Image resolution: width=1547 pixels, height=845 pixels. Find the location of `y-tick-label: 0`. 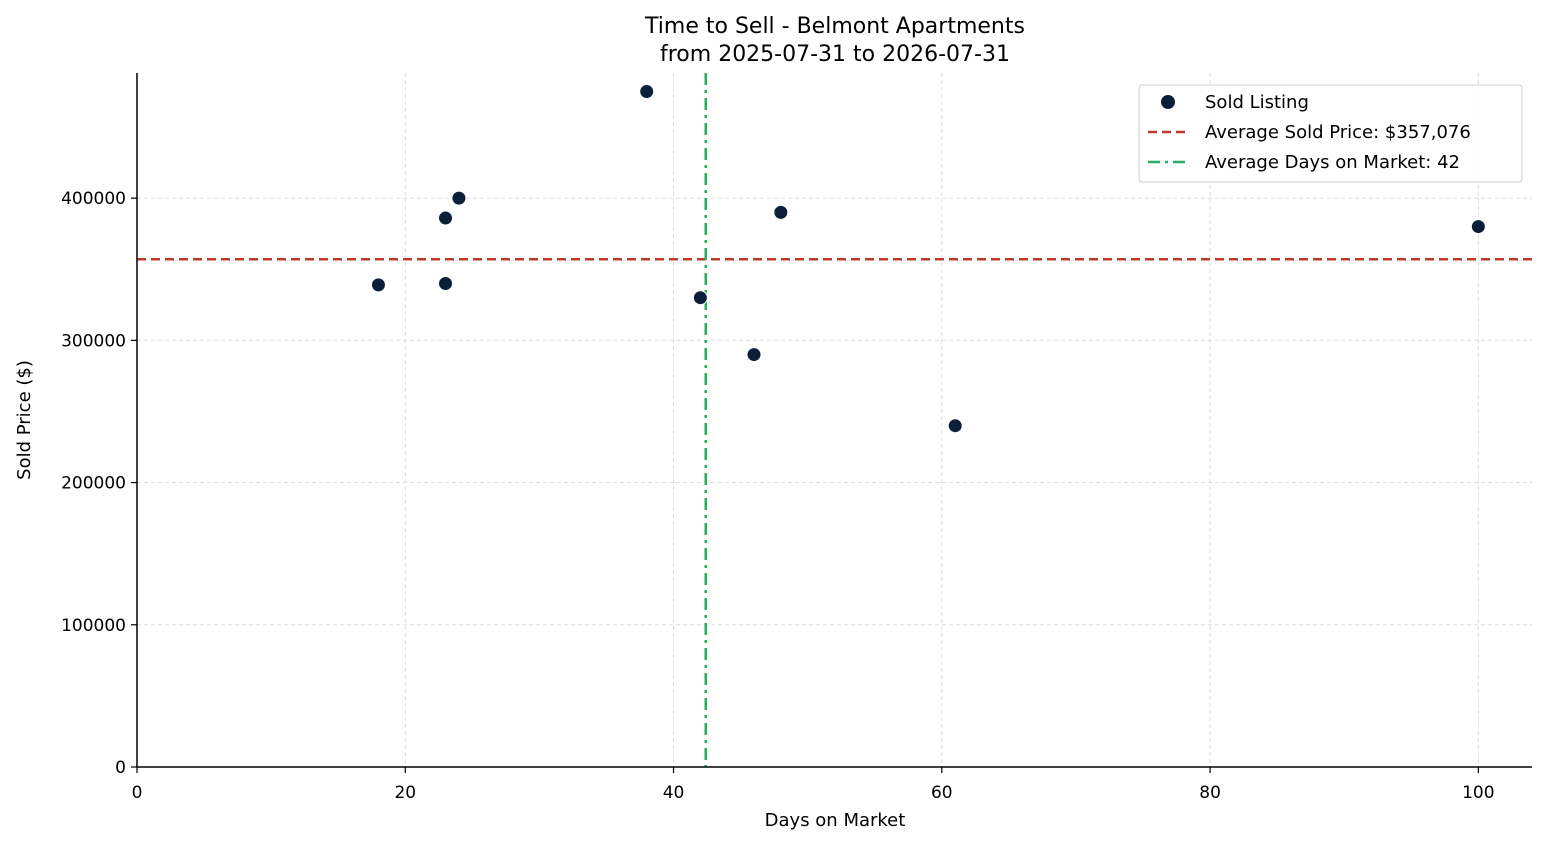

y-tick-label: 0 is located at coordinates (120, 768).